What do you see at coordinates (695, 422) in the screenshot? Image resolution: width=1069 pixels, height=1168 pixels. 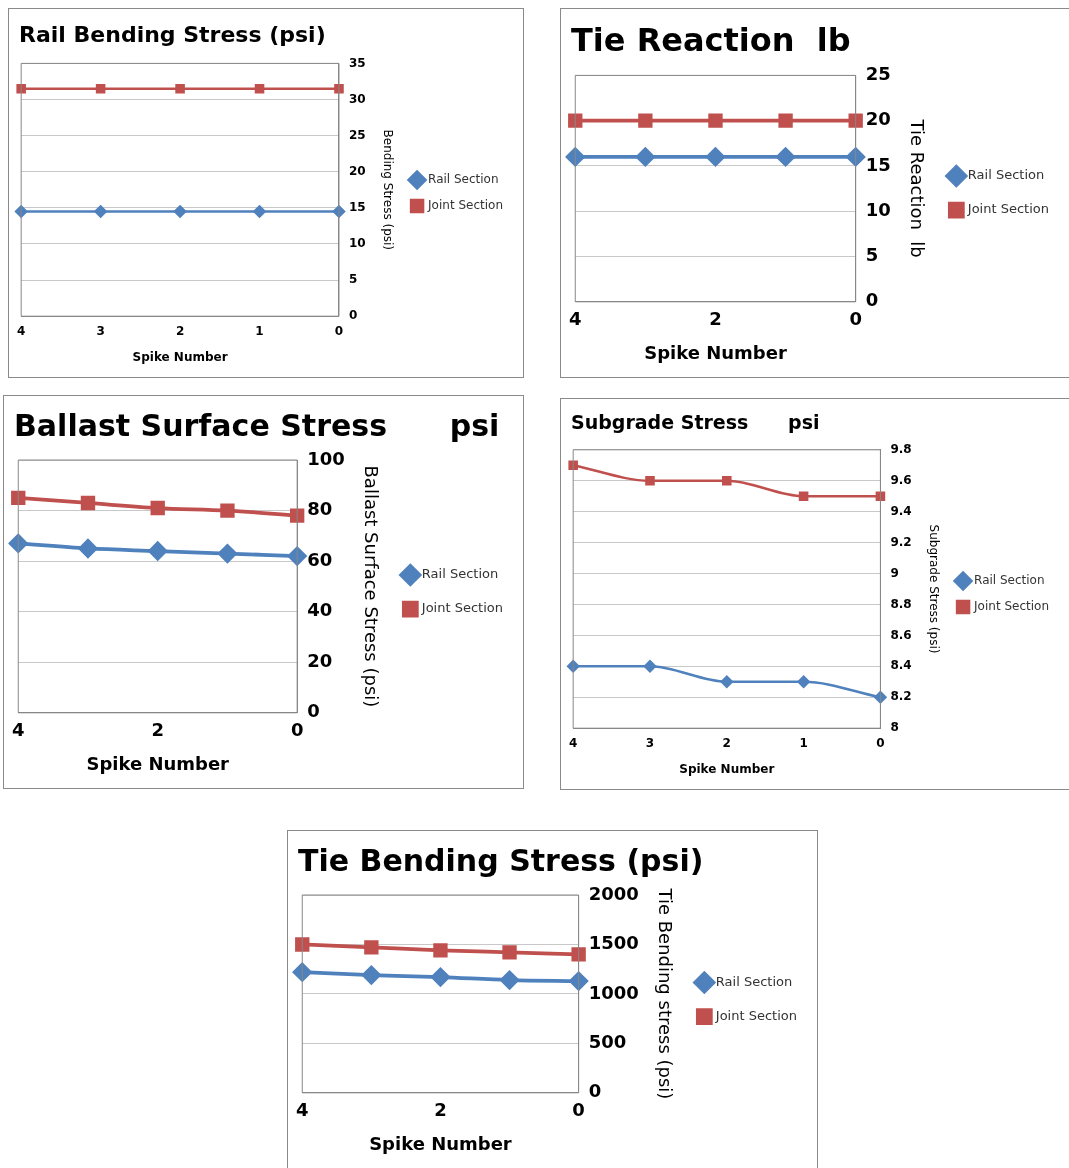 I see `chart-title: Subgrade Stress psi` at bounding box center [695, 422].